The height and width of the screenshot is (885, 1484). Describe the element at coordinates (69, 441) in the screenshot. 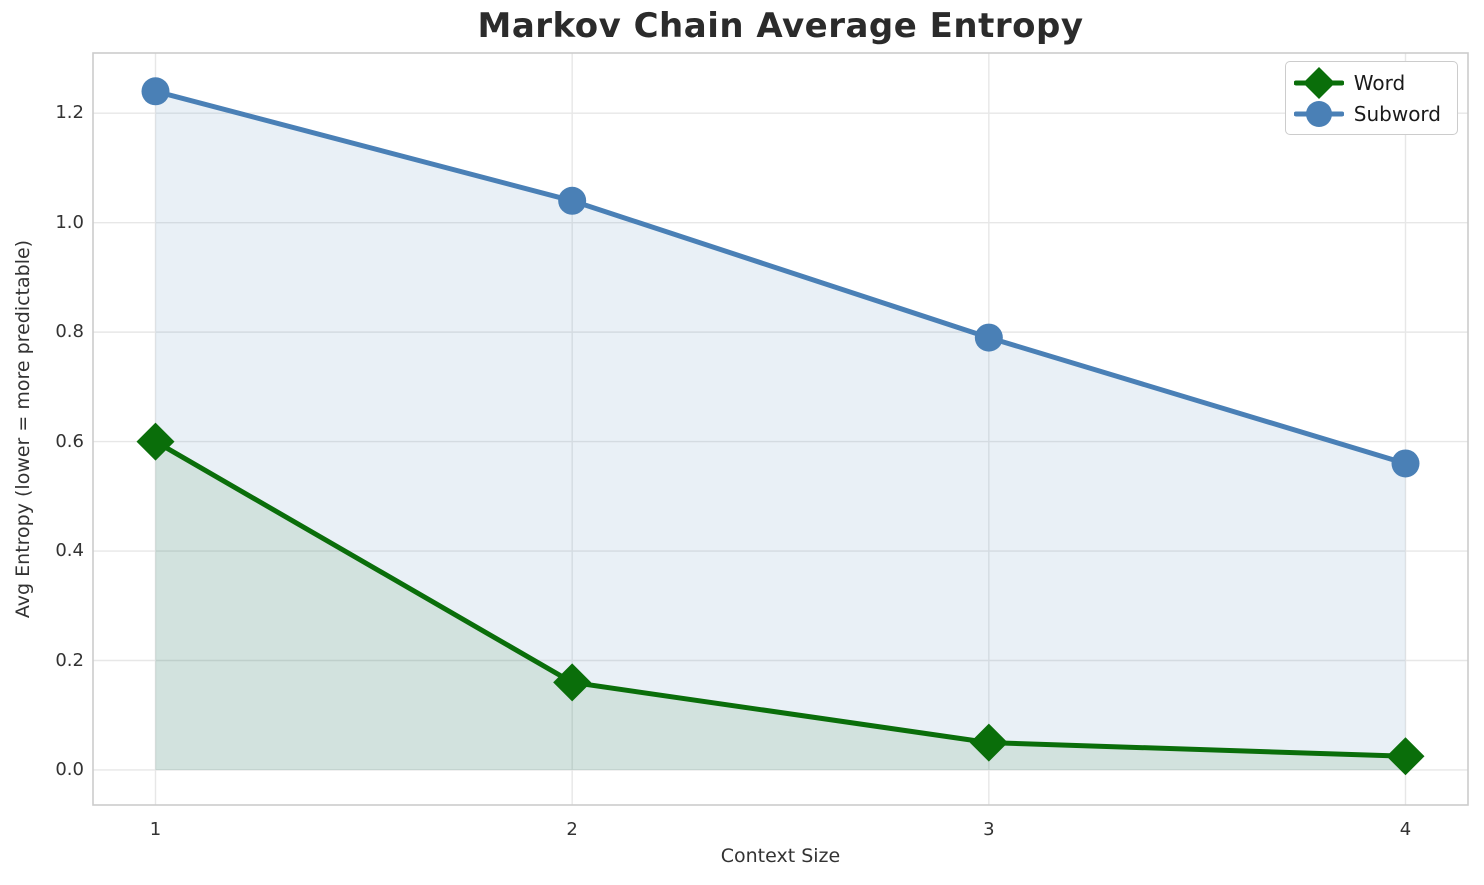

I see `y-tick-label: 0.6` at that location.